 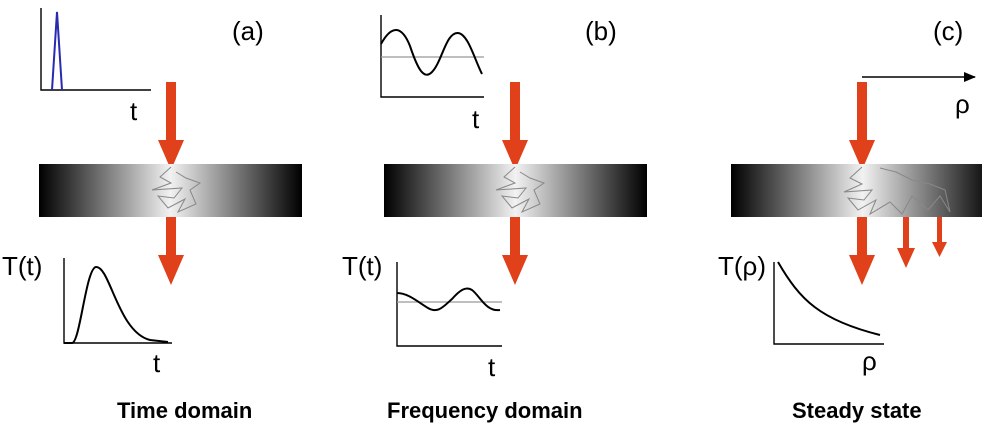 What do you see at coordinates (431, 52) in the screenshot?
I see `input-sine-curve` at bounding box center [431, 52].